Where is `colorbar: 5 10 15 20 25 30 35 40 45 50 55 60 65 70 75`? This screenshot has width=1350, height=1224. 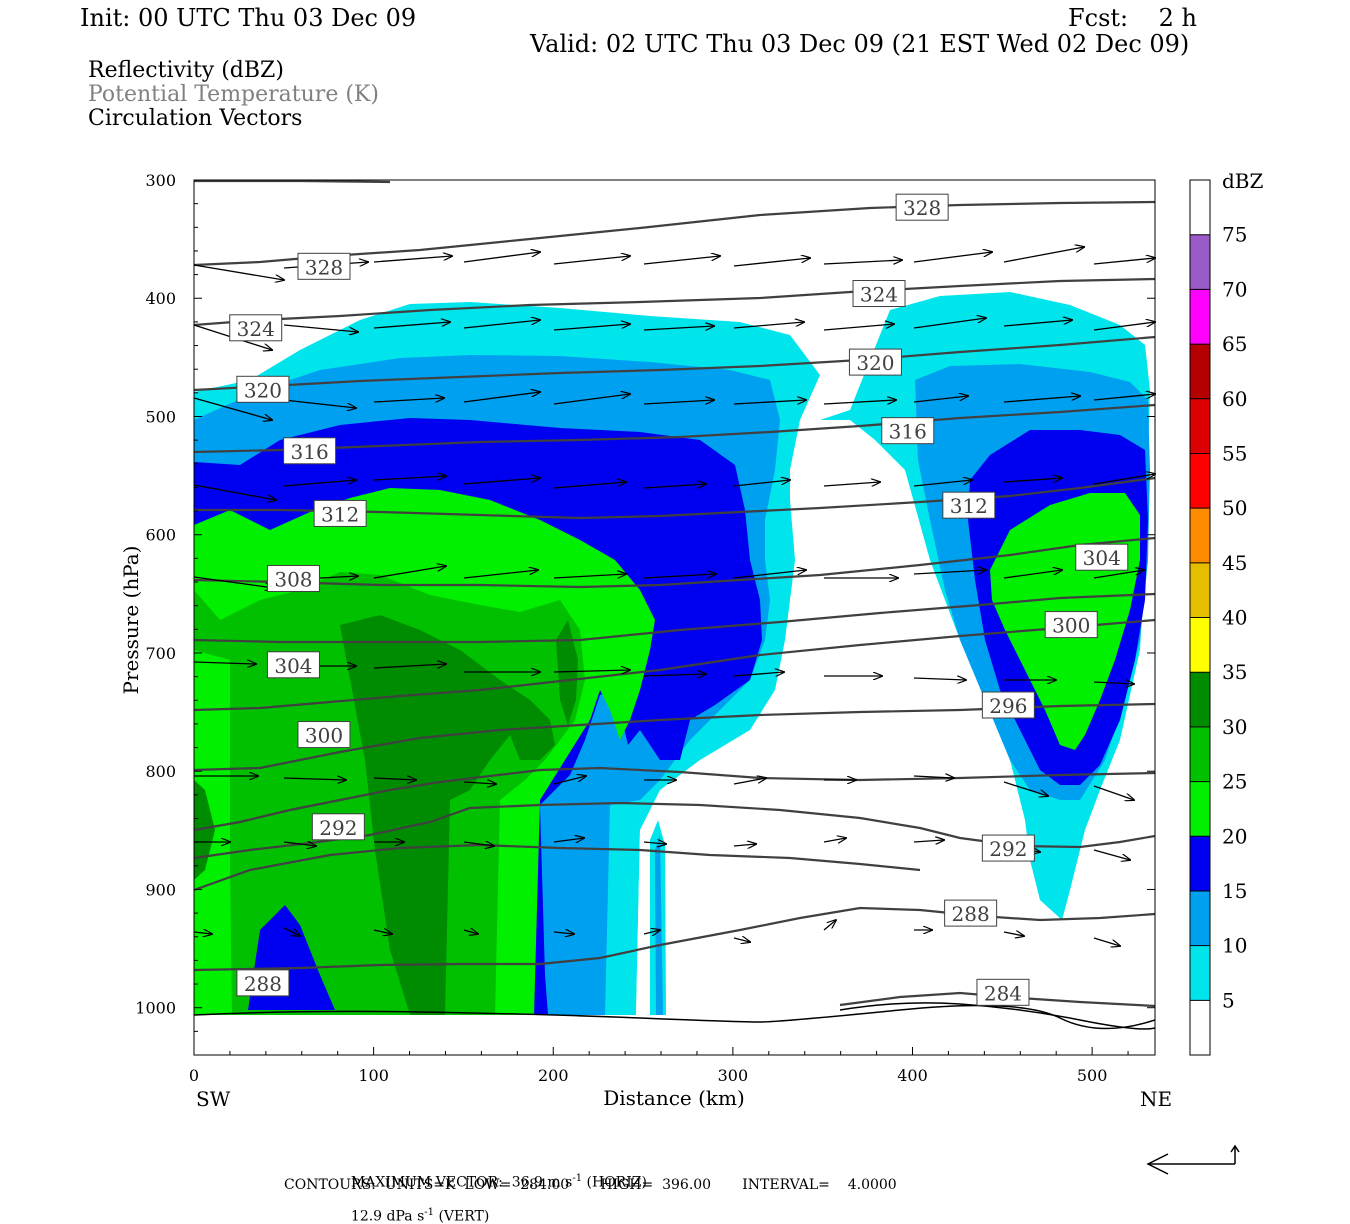
colorbar: 5 10 15 20 25 30 35 40 45 50 55 60 65 70 75 is located at coordinates (1218, 617).